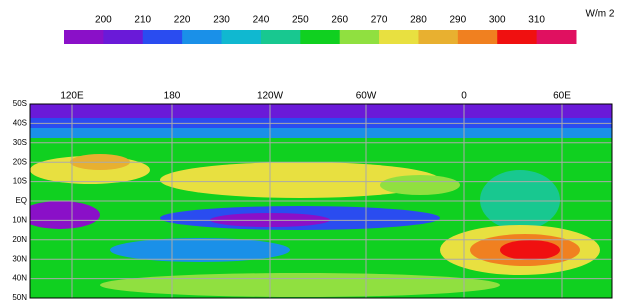  I want to click on colorbar-label: 250, so click(300, 20).